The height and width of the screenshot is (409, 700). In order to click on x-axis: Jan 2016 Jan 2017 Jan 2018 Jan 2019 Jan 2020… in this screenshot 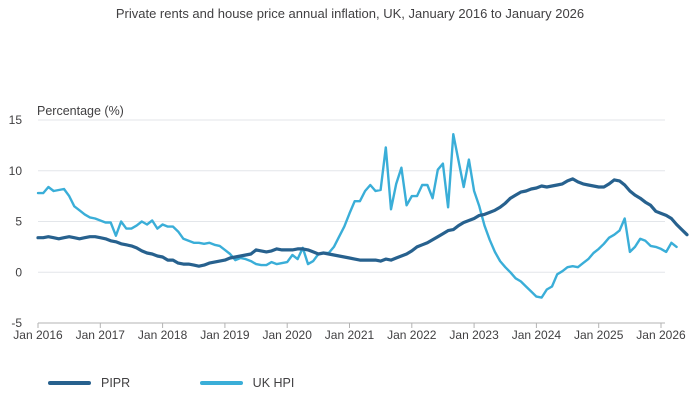, I will do `click(349, 332)`.